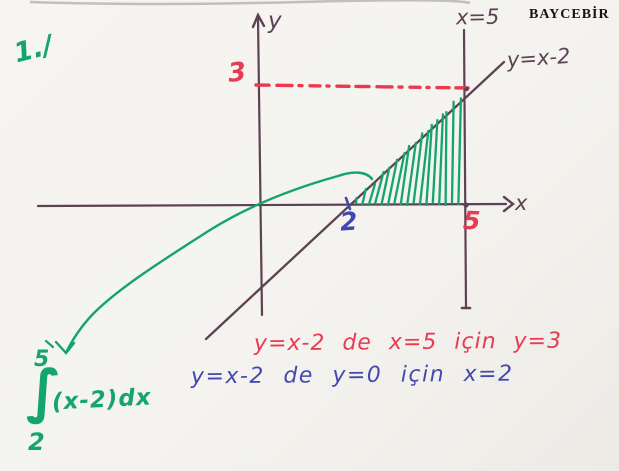 The height and width of the screenshot is (471, 619). Describe the element at coordinates (477, 17) in the screenshot. I see `vertical-line-label: x=5` at that location.